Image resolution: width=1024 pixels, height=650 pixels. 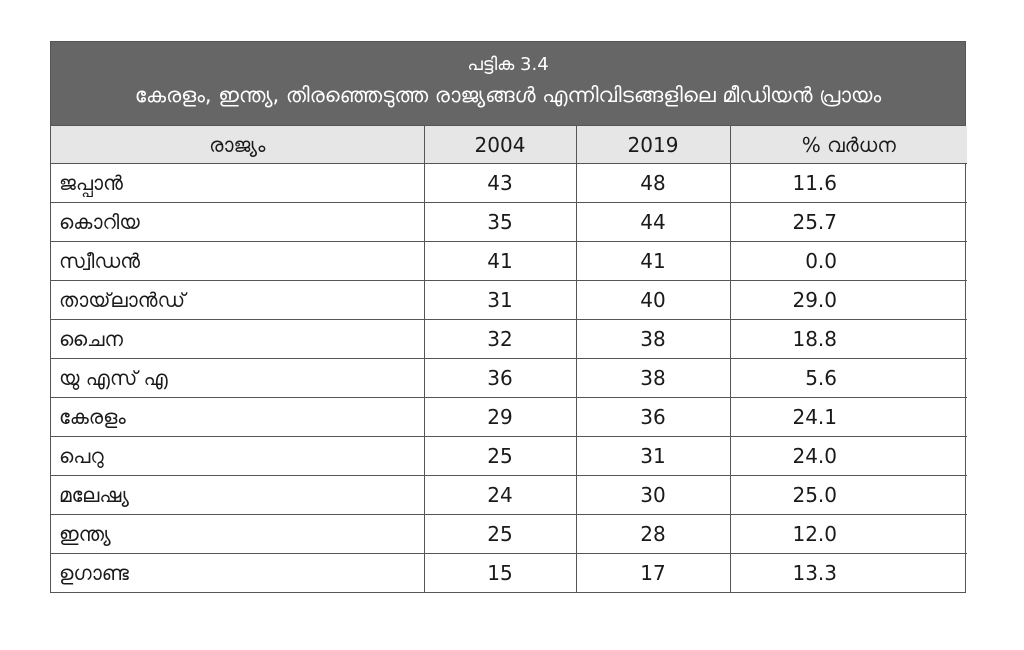 I want to click on country-cell: കൊറിയ, so click(x=238, y=222).